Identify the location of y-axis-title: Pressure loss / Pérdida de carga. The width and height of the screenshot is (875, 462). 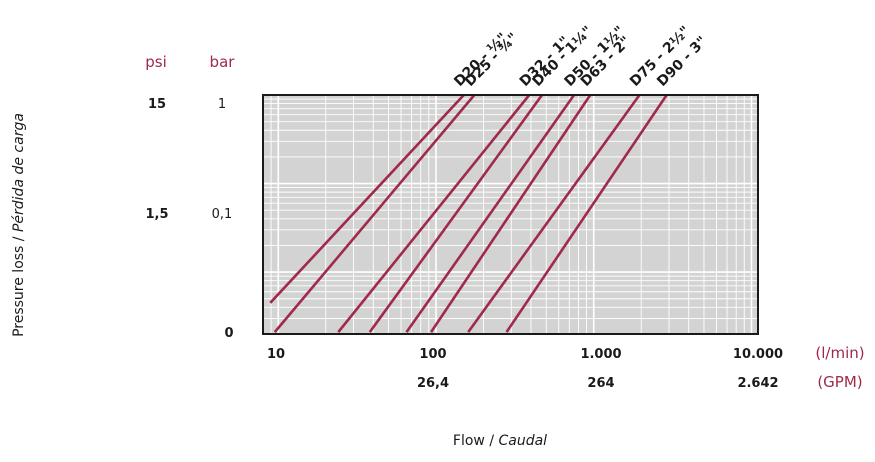
(19, 225).